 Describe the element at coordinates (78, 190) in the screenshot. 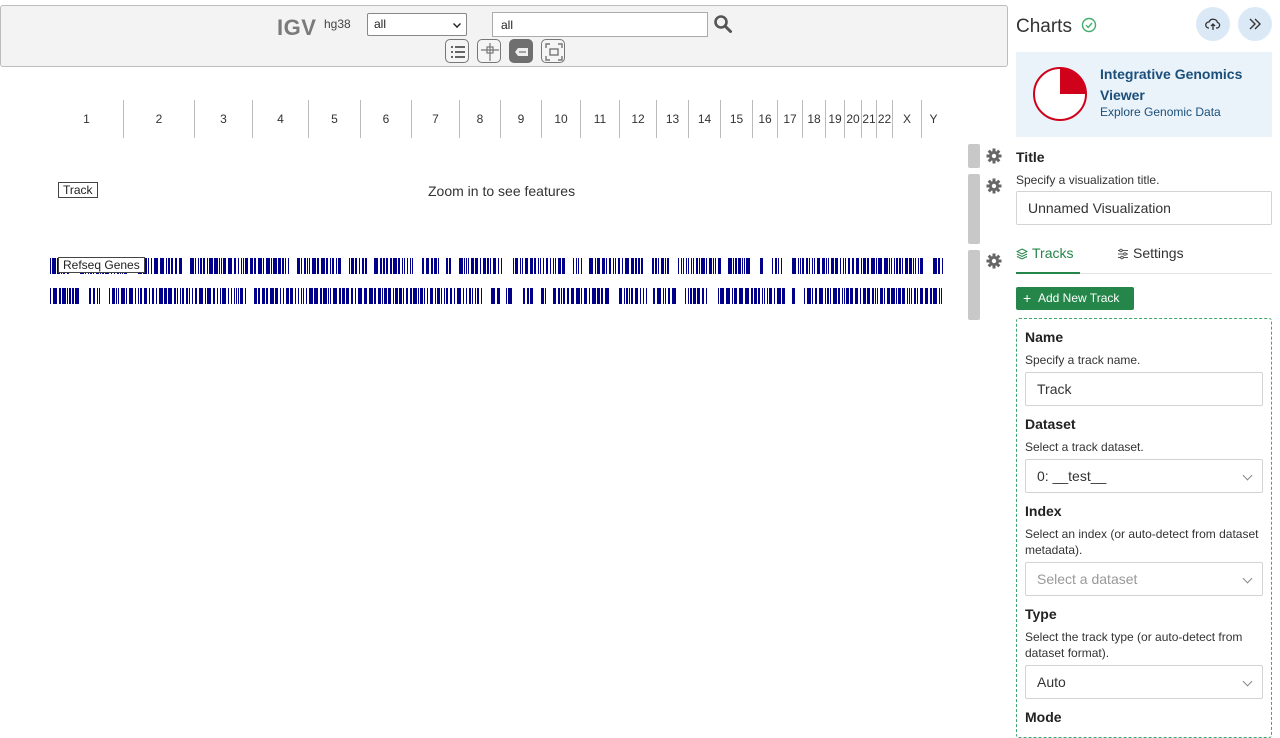

I see `track-name-label: Track` at that location.